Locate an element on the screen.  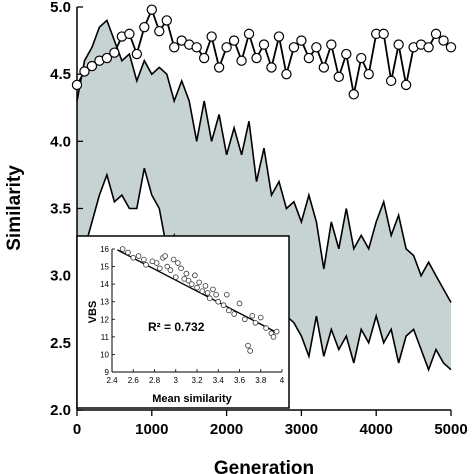
inset-x-tick-label: 3 is located at coordinates (176, 380).